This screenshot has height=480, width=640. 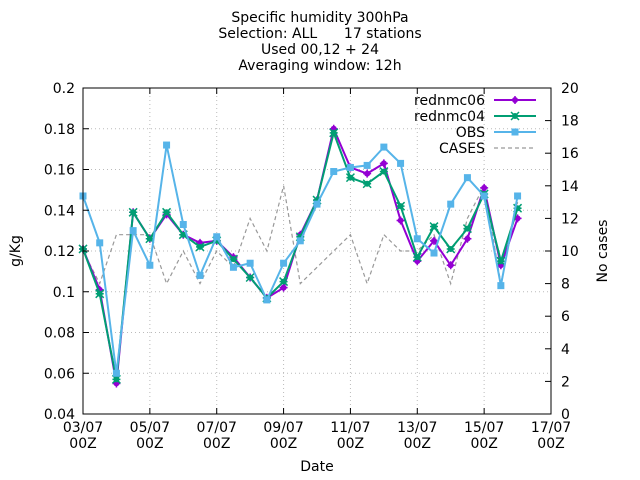 What do you see at coordinates (150, 428) in the screenshot?
I see `x-tick-label: 05/07` at bounding box center [150, 428].